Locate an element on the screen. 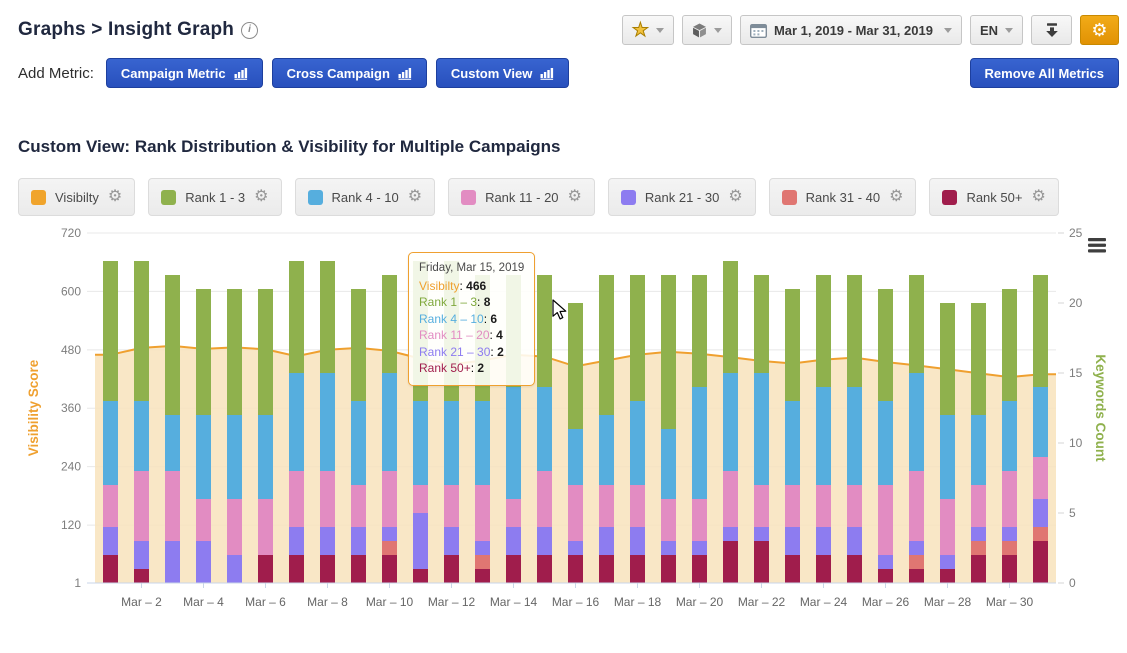 The height and width of the screenshot is (653, 1127). legend-chip-rank-4-10: Rank 4 - 10 ⚙ is located at coordinates (365, 197).